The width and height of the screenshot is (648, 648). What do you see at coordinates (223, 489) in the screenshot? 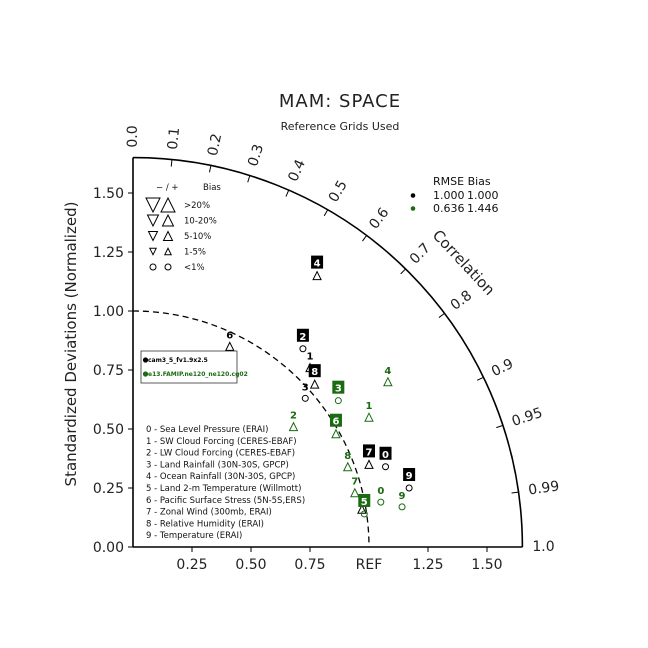
I see `variable-legend-entry: 5 - Land 2-m Temperature (Willmott)` at bounding box center [223, 489].